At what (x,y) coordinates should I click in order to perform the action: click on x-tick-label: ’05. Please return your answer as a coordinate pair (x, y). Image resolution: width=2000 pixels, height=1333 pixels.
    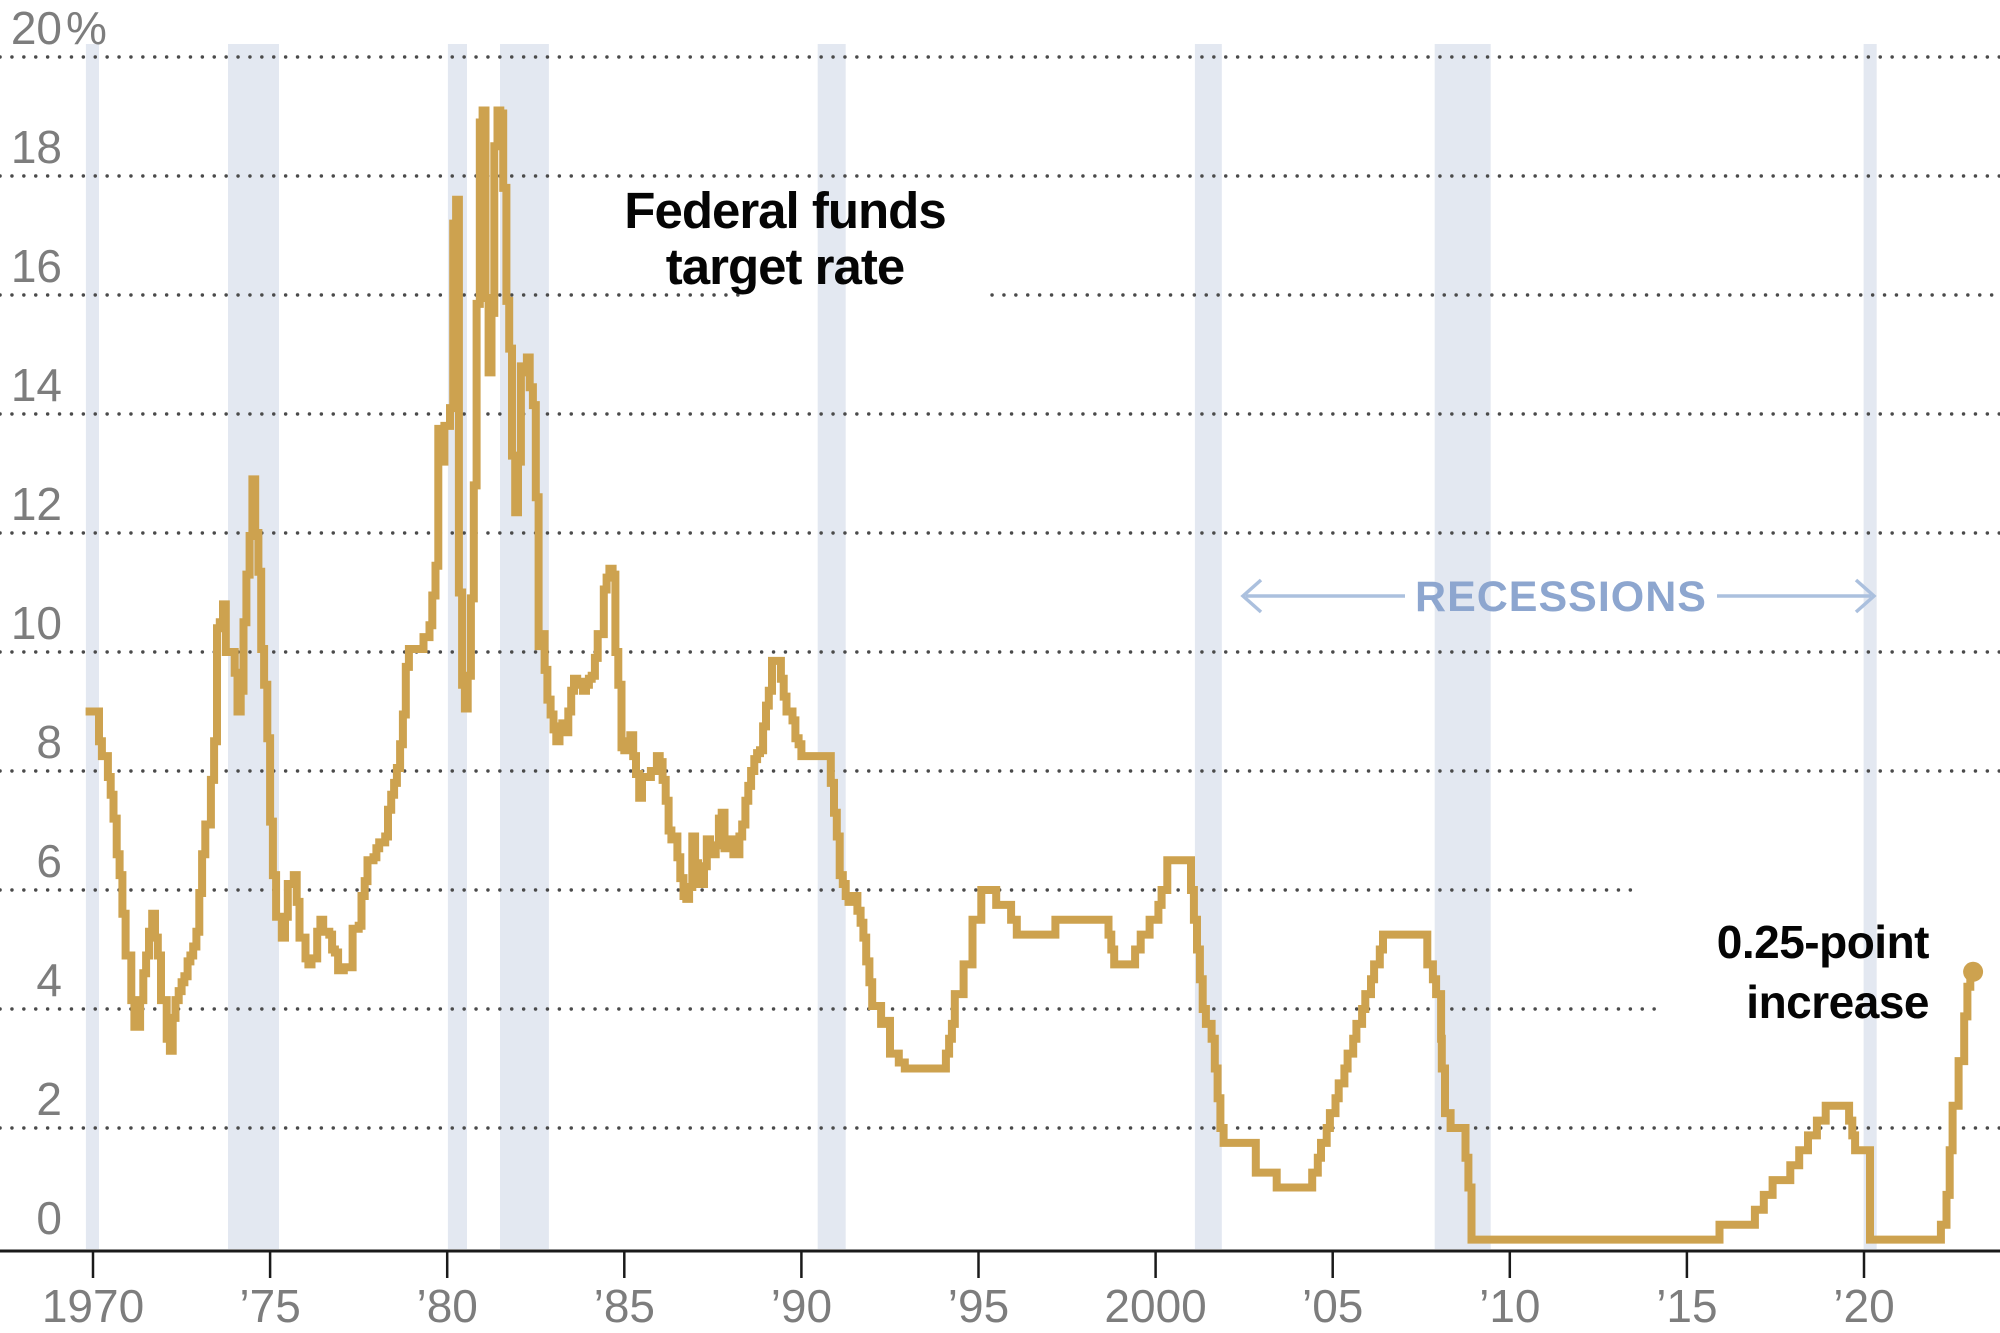
    Looking at the image, I should click on (1332, 1306).